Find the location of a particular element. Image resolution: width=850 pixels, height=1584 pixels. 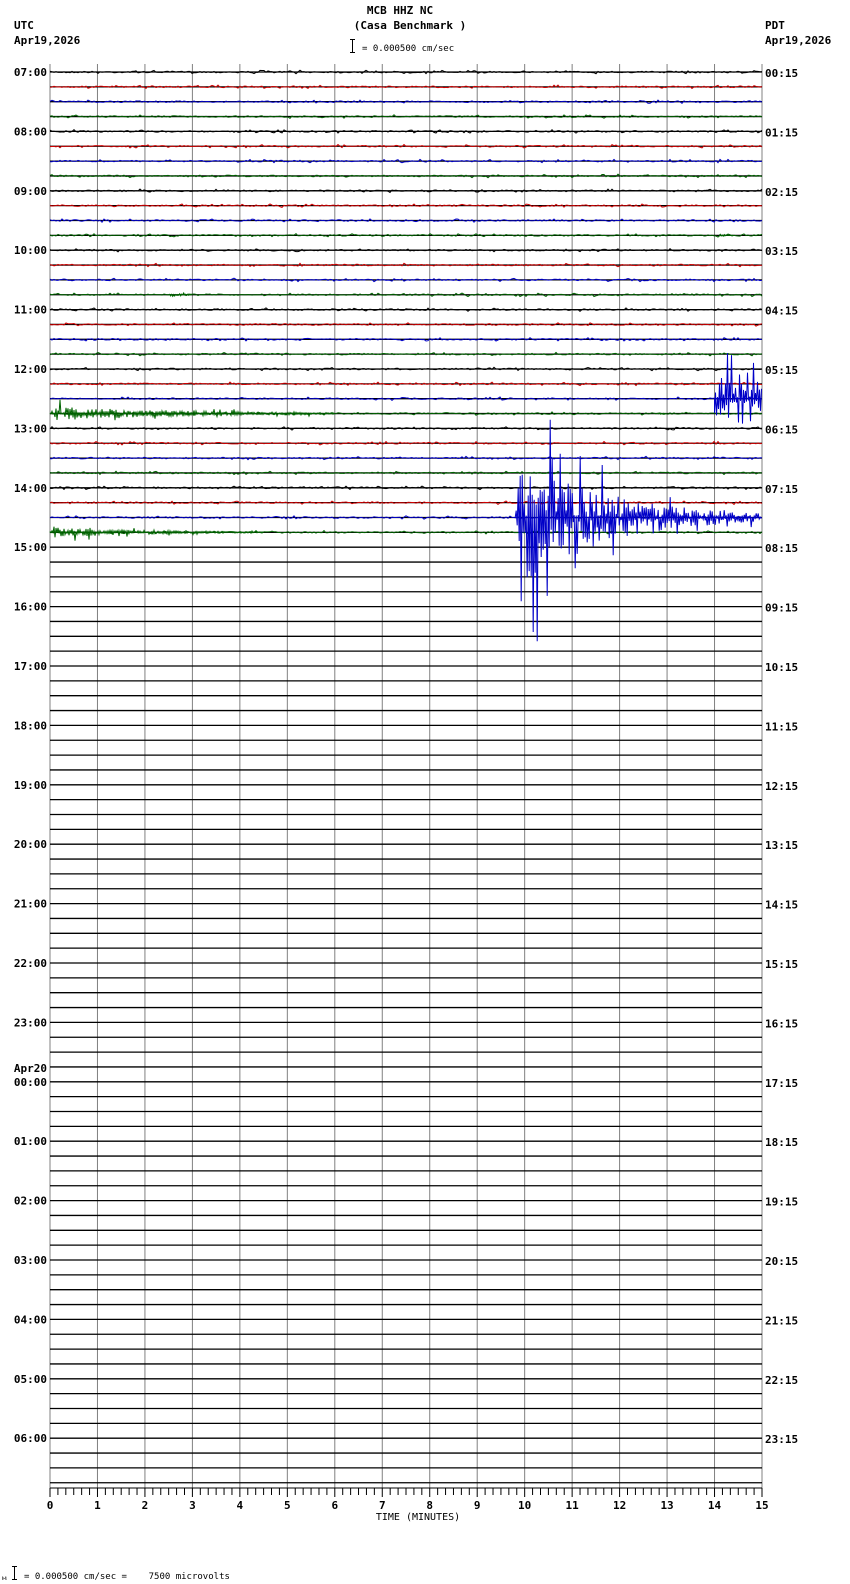

pdt-hour-label: 16:15 is located at coordinates (781, 1023).